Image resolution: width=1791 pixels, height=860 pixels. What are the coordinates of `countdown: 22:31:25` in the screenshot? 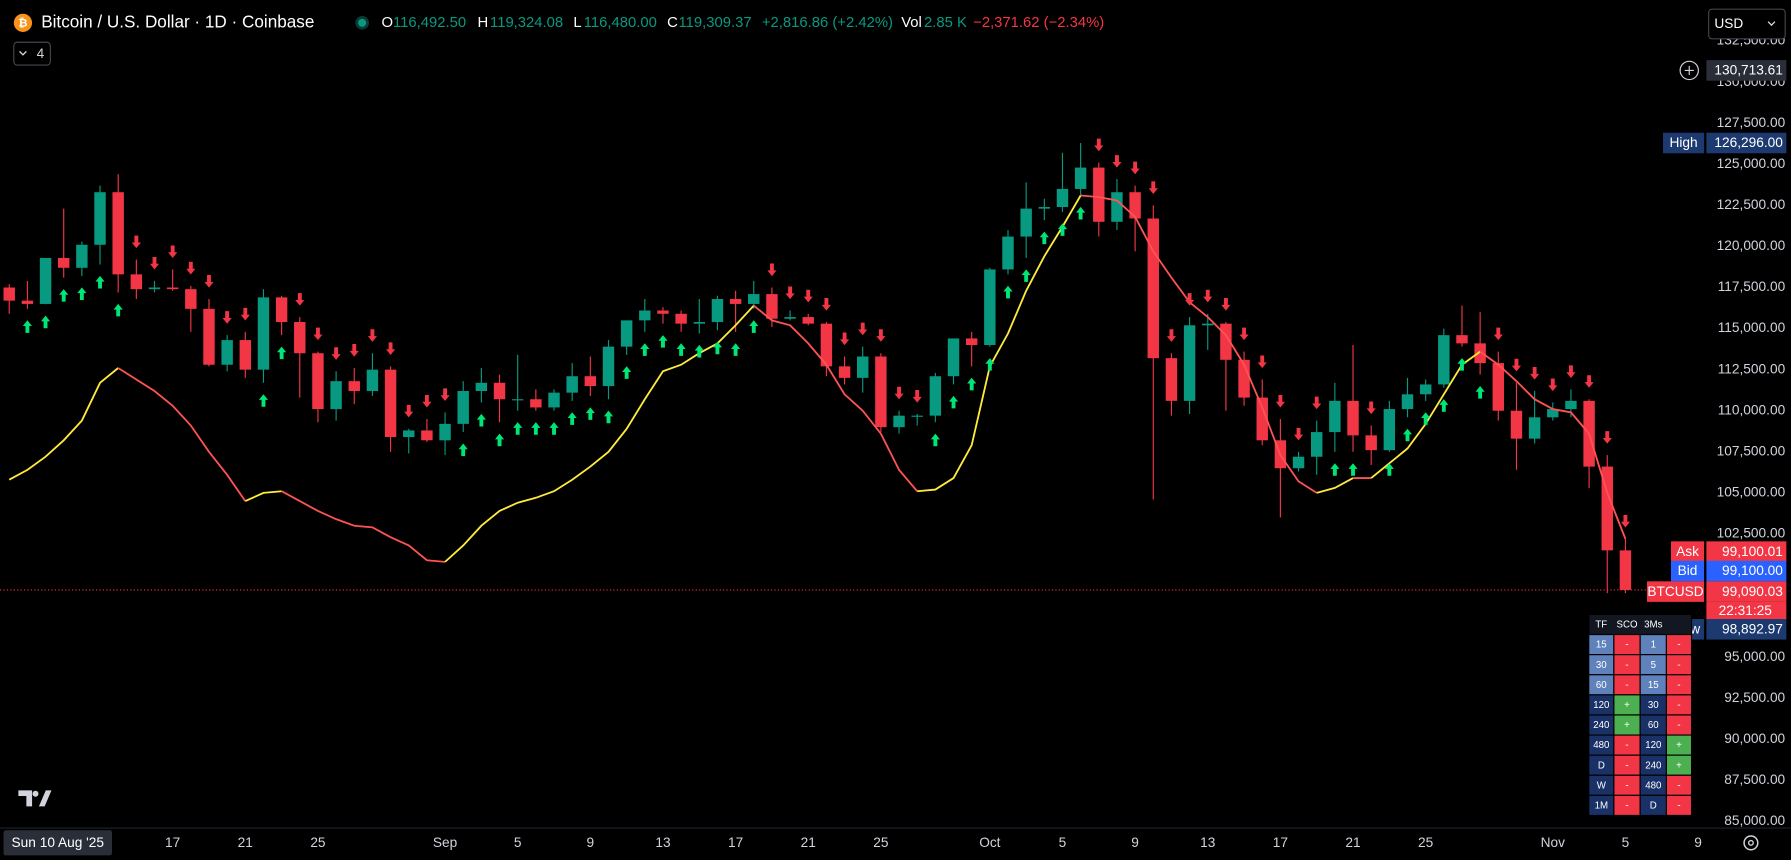 It's located at (1746, 610).